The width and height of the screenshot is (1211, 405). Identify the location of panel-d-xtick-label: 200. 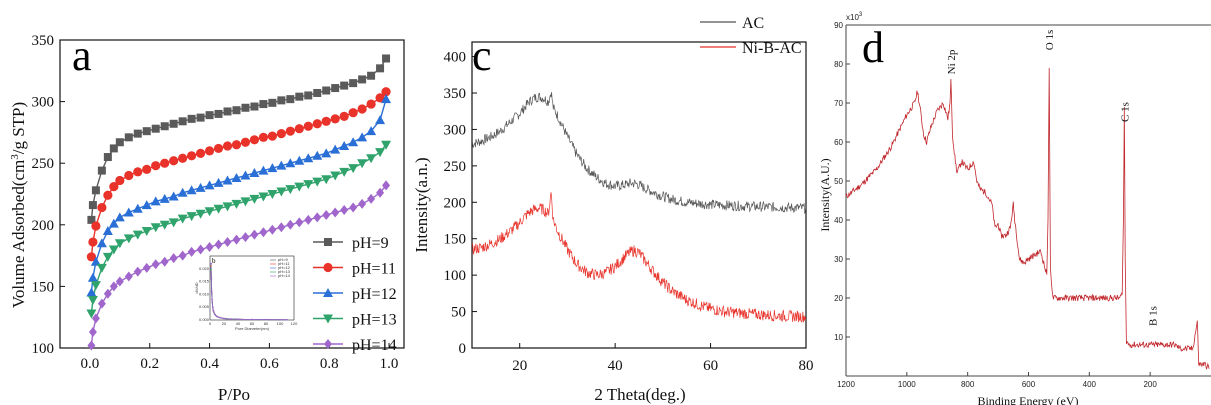
(1150, 384).